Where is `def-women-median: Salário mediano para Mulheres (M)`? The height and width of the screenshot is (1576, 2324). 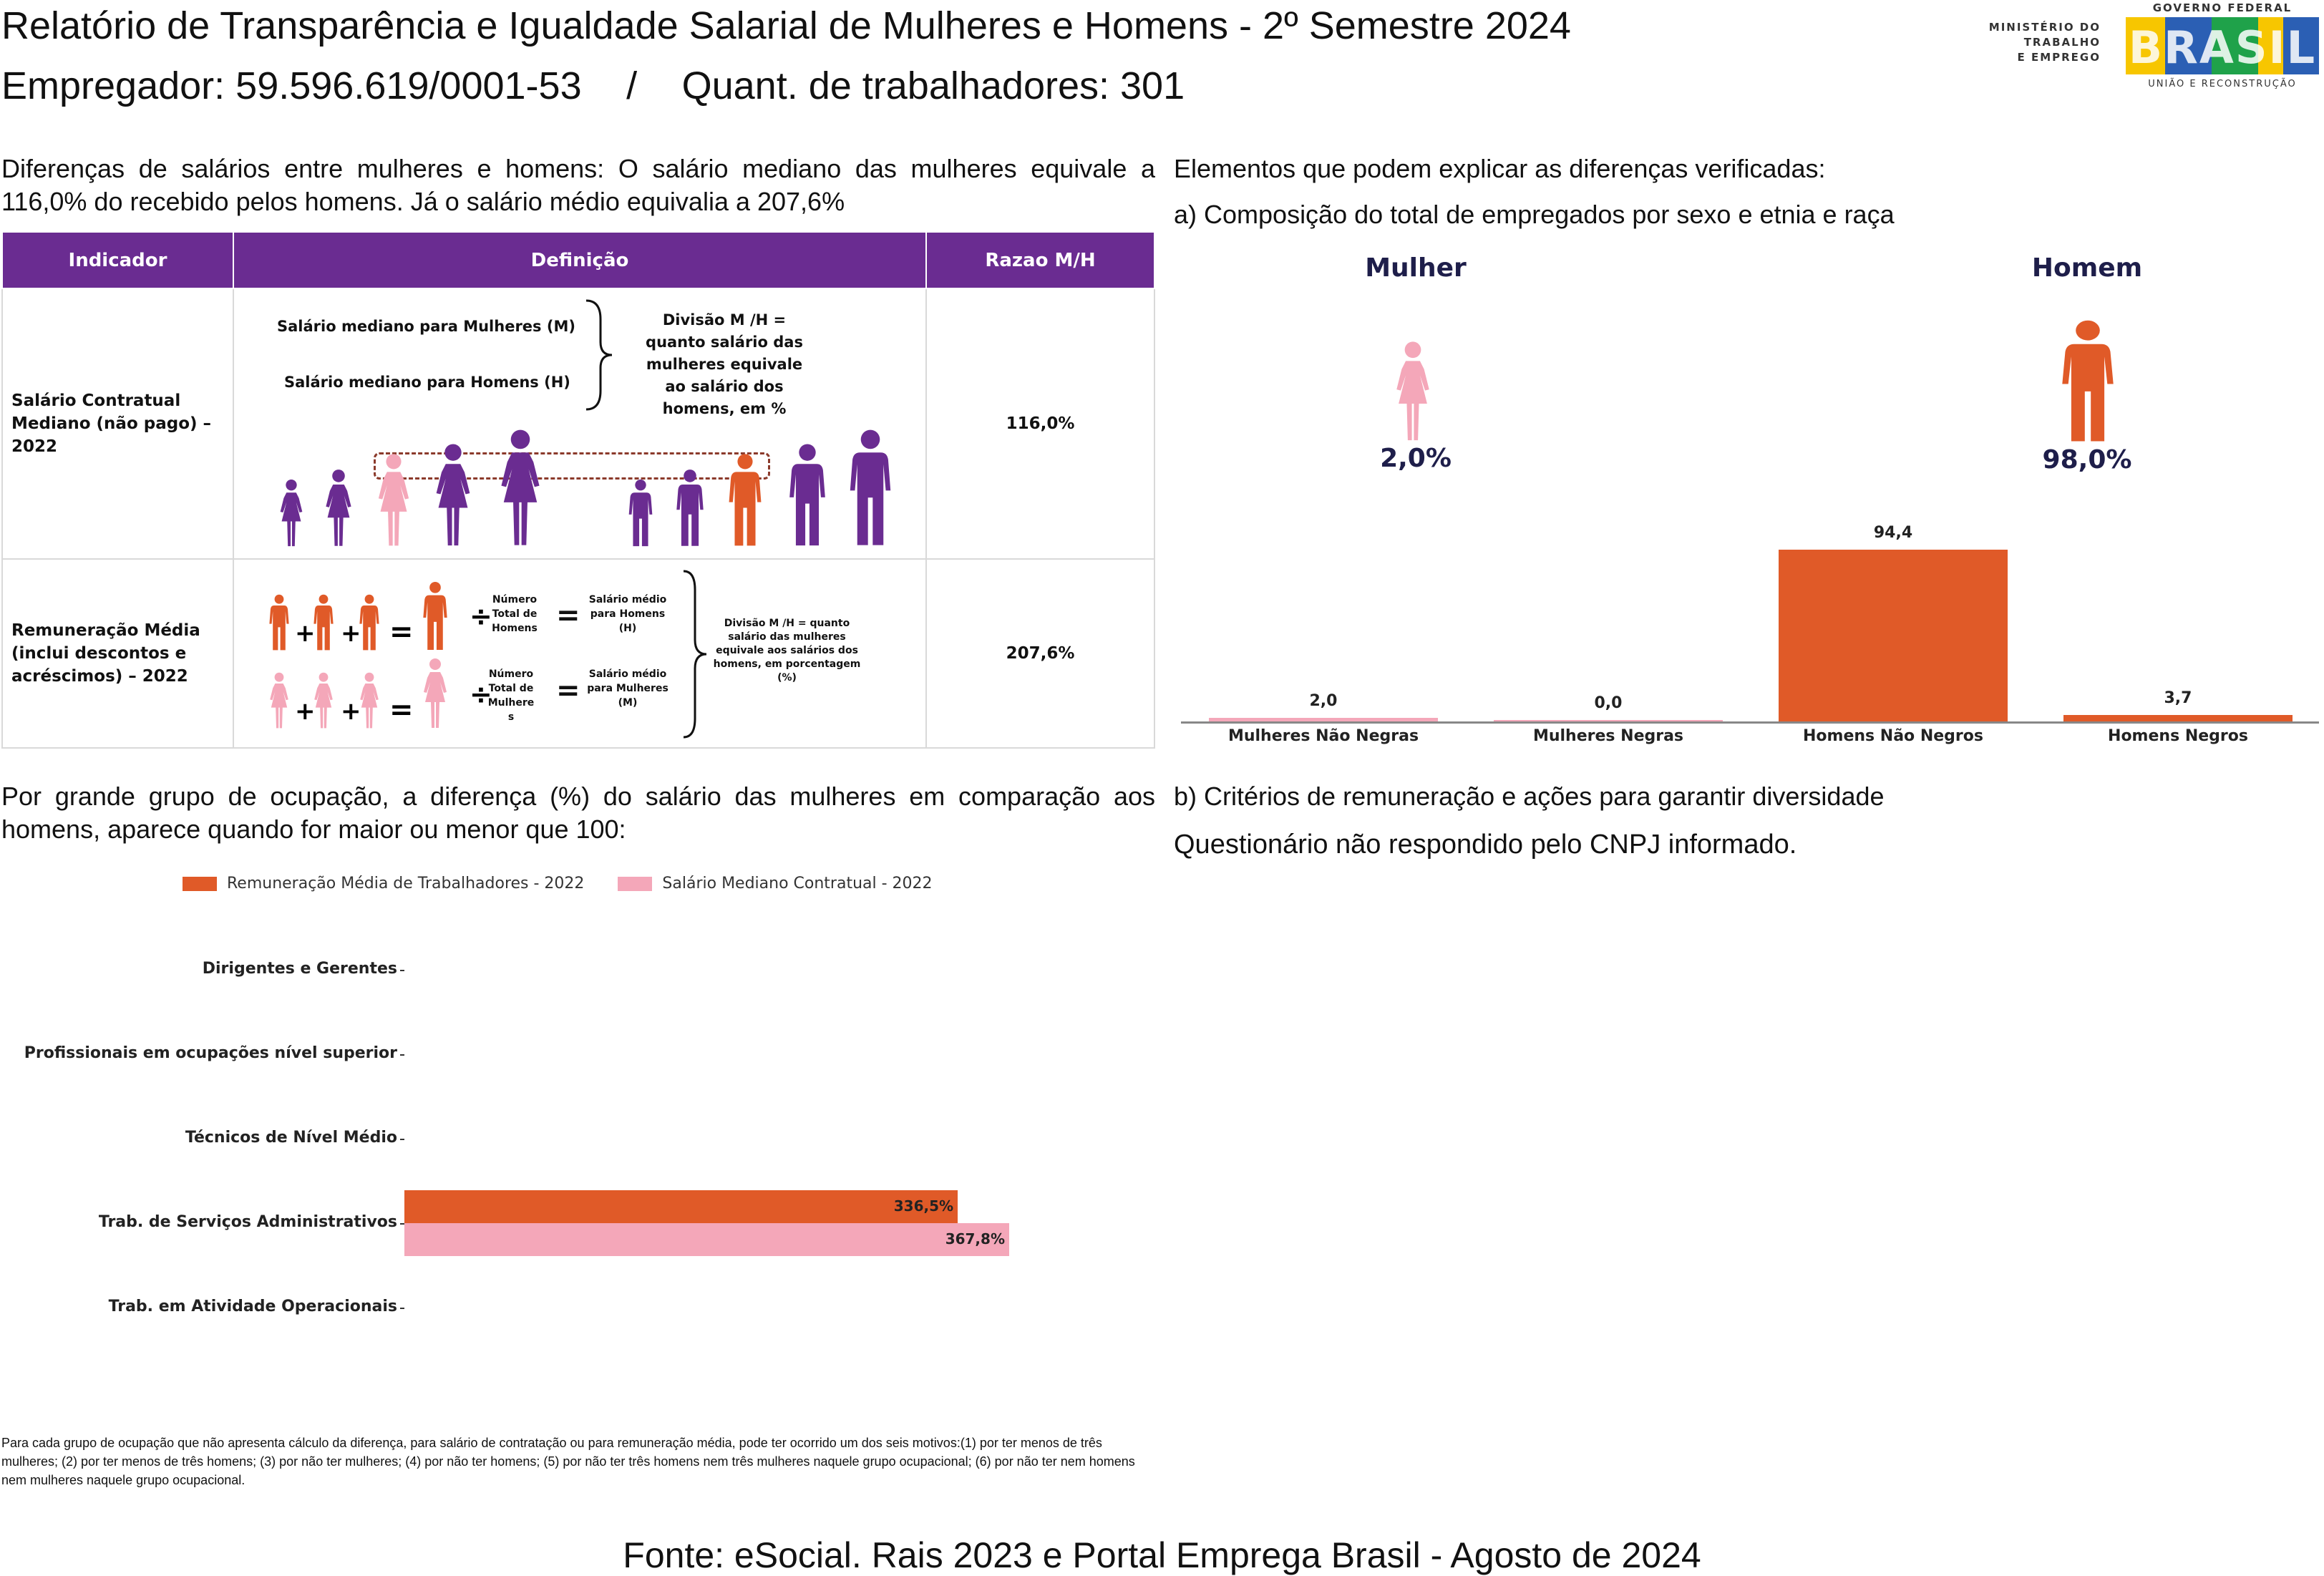
def-women-median: Salário mediano para Mulheres (M) is located at coordinates (426, 327).